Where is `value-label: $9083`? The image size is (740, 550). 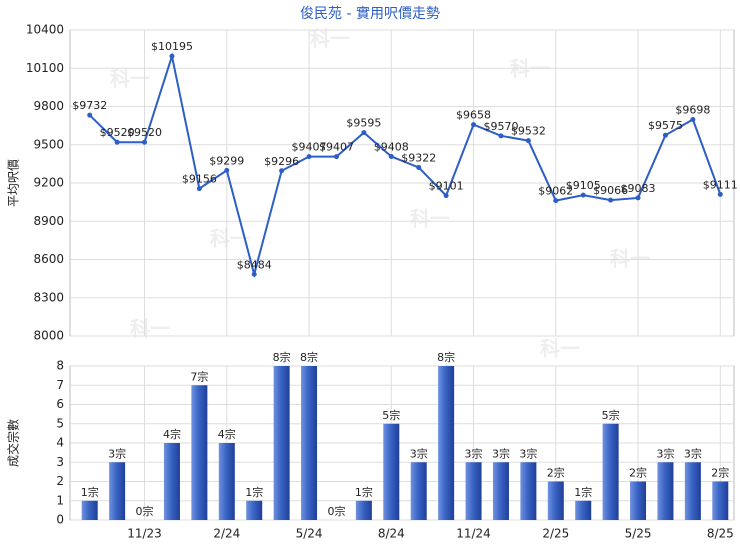
value-label: $9083 is located at coordinates (638, 188).